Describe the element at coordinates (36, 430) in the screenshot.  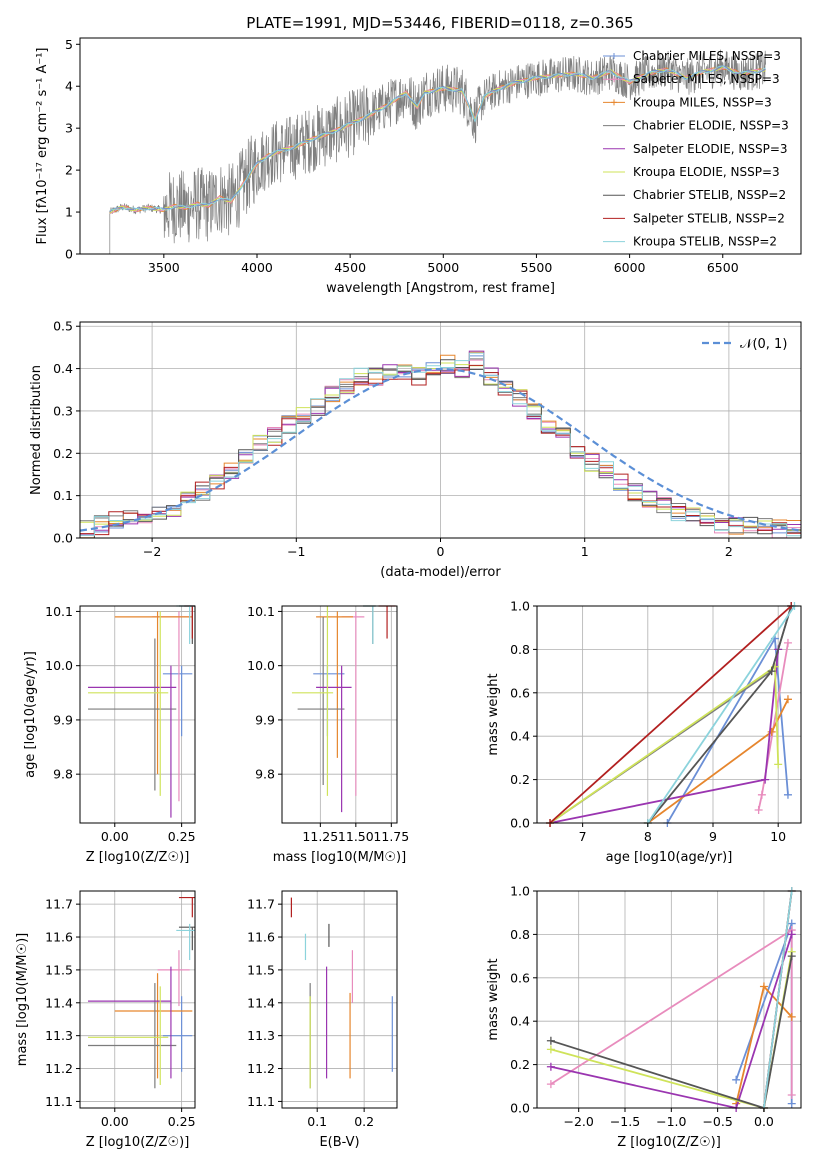
I see `y-axis-label: Normed distribution` at that location.